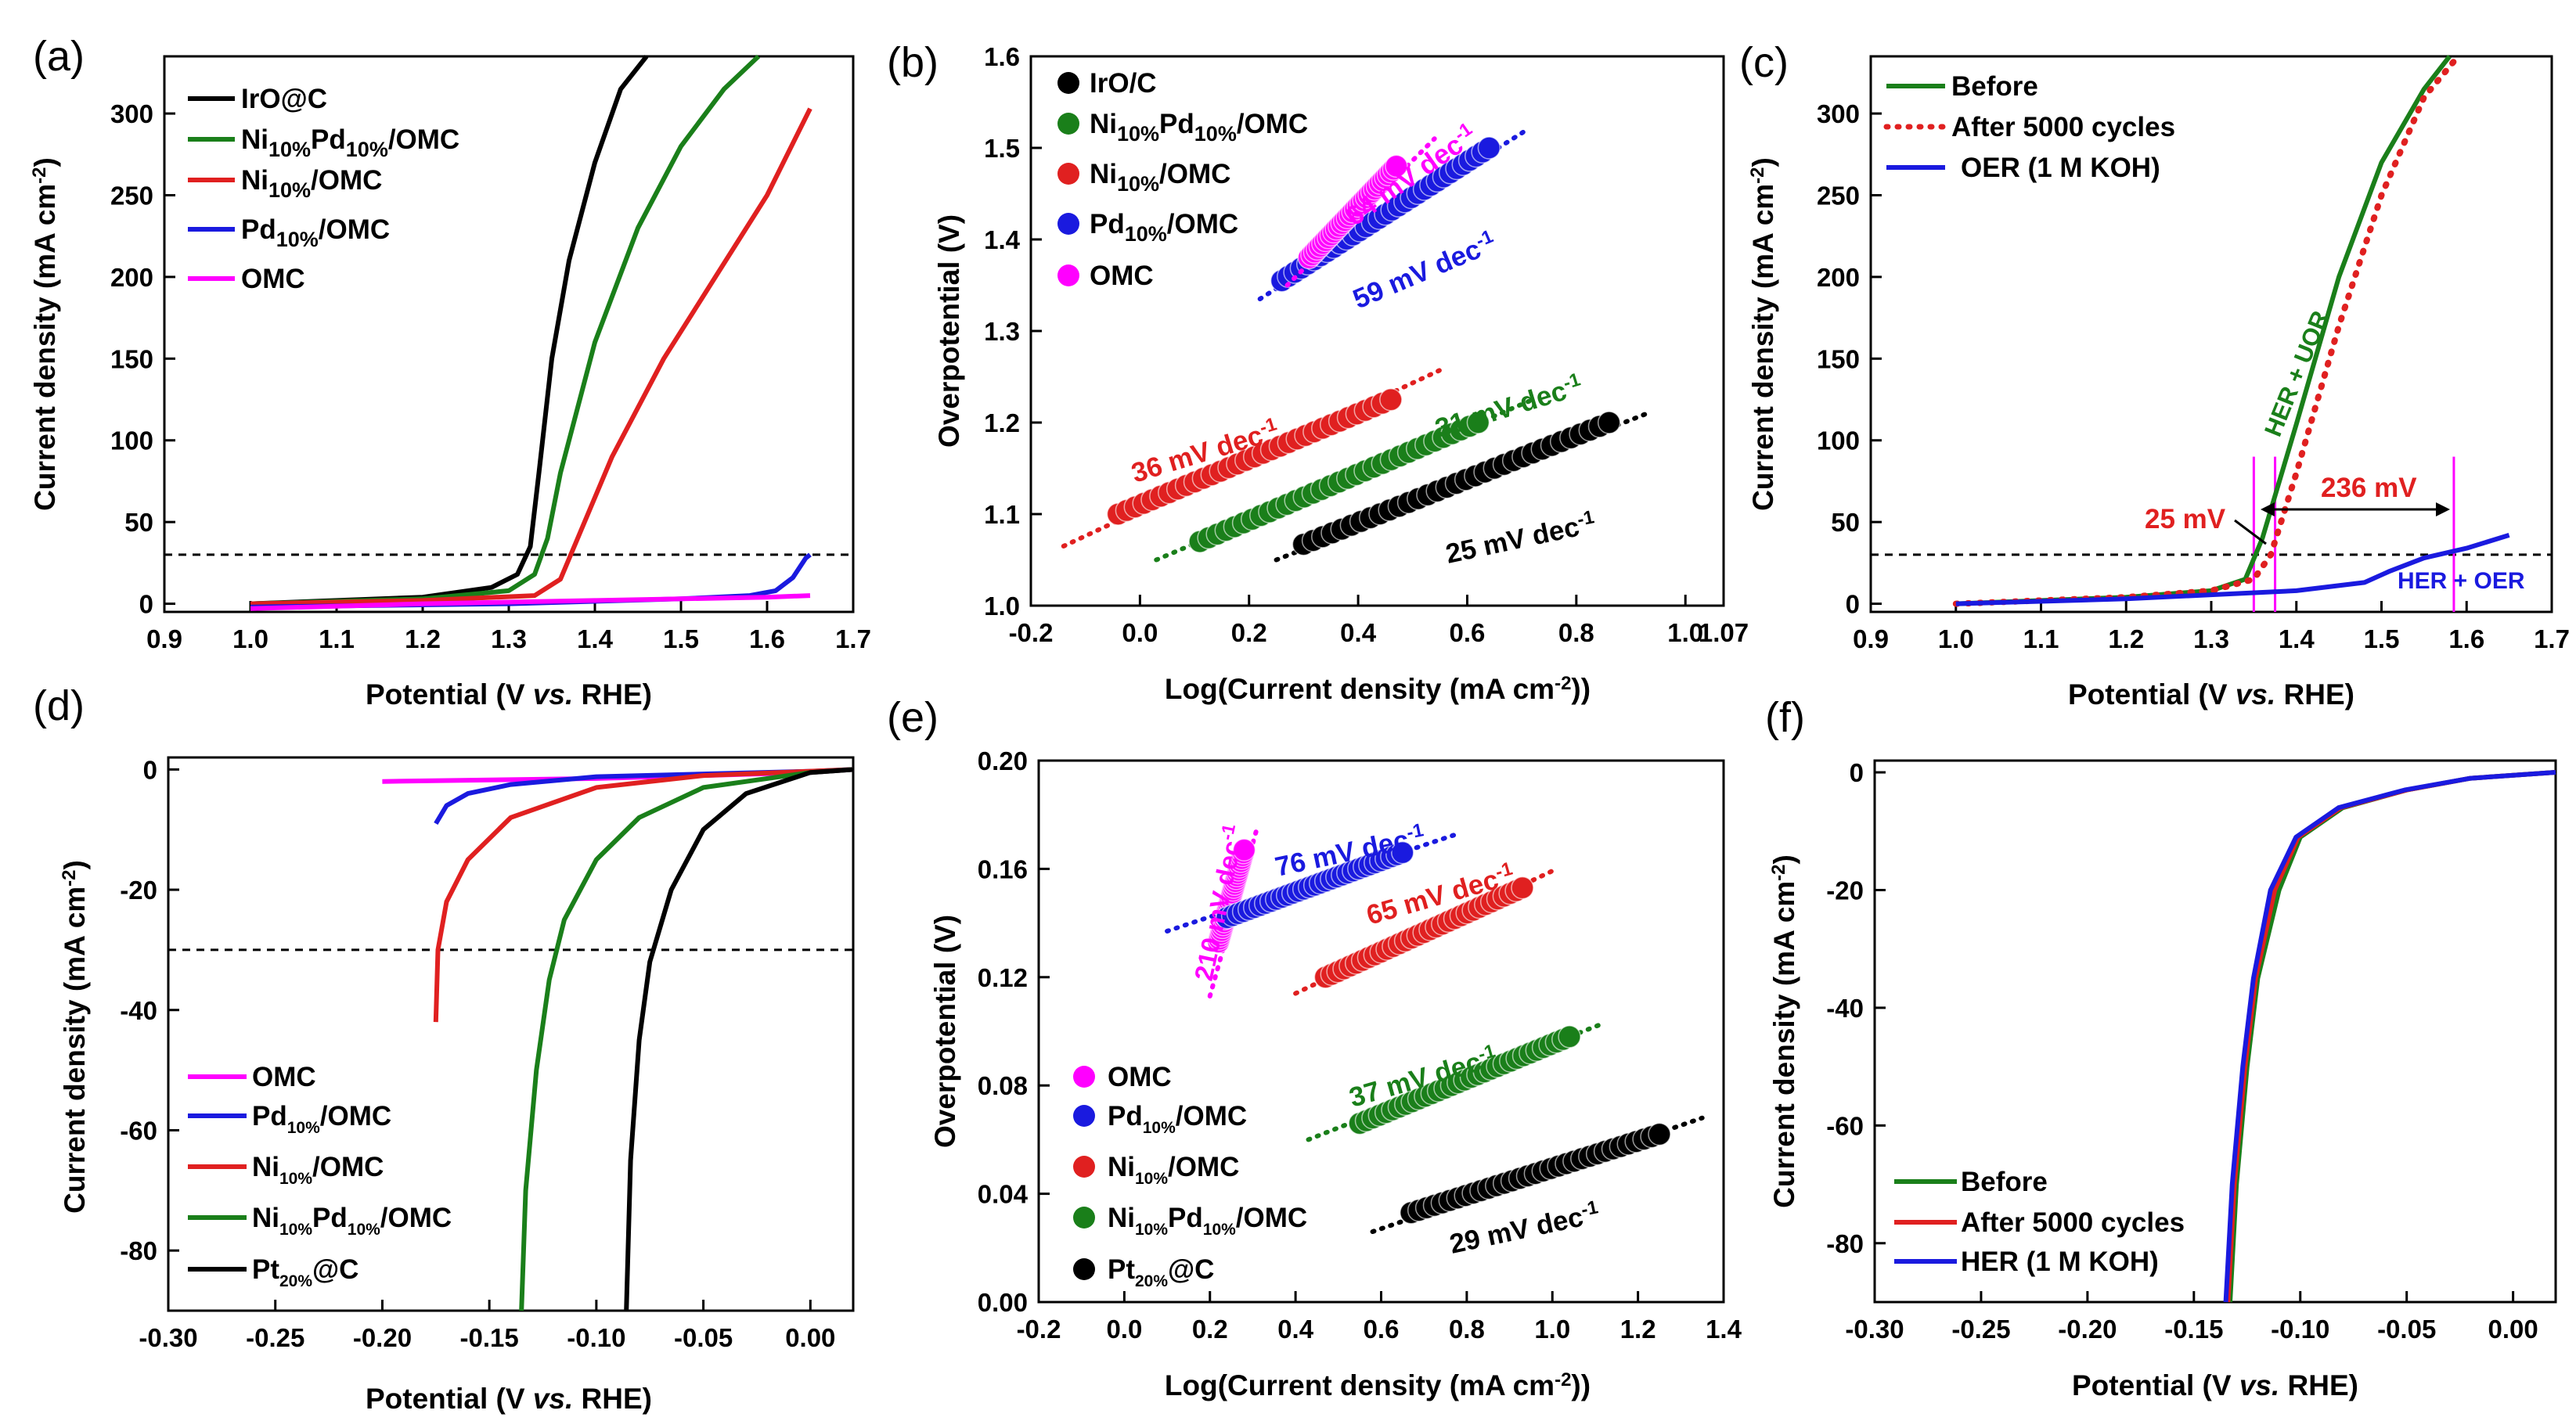 This screenshot has width=2576, height=1421. What do you see at coordinates (1764, 62) in the screenshot?
I see `panel-label-c: (c)` at bounding box center [1764, 62].